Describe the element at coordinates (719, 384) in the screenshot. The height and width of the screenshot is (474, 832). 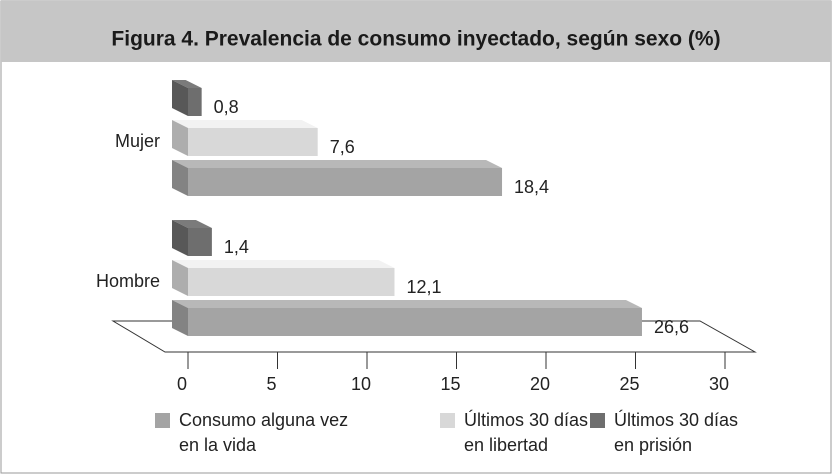
I see `x-tick-label: 30` at that location.